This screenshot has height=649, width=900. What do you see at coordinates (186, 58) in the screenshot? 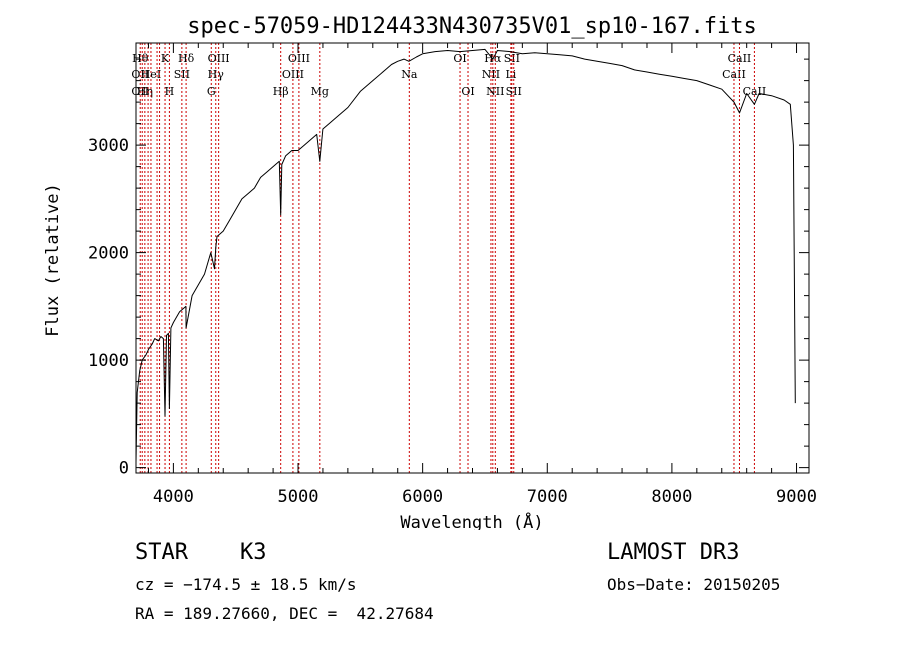
I see `spectral-line-label: Hδ` at bounding box center [186, 58].